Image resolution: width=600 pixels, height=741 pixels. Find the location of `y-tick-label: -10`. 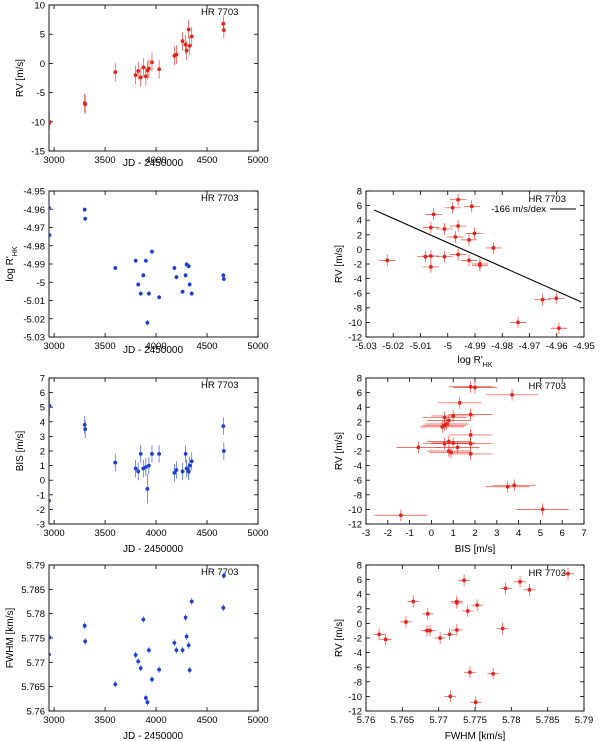

y-tick-label: -10 is located at coordinates (355, 510).